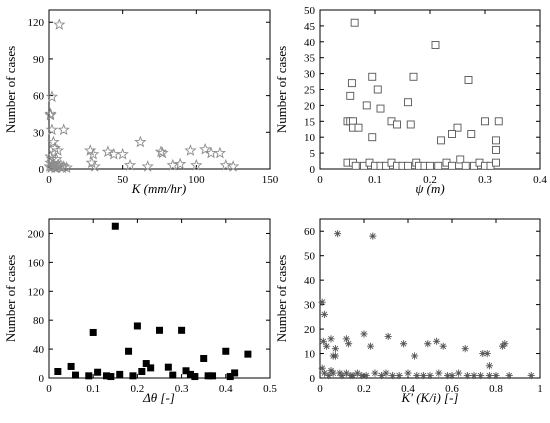 This screenshot has height=423, width=550. I want to click on y-tick-label: 80, so click(39, 321).